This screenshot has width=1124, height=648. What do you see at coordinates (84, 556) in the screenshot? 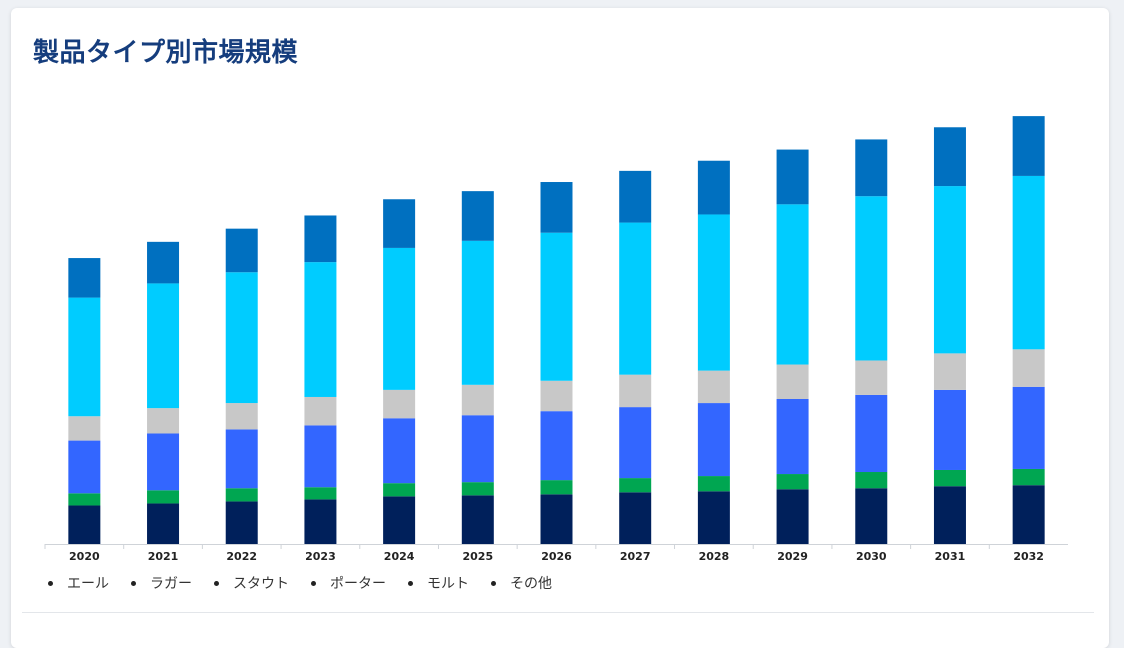
I see `x-tick-label: 2020` at bounding box center [84, 556].